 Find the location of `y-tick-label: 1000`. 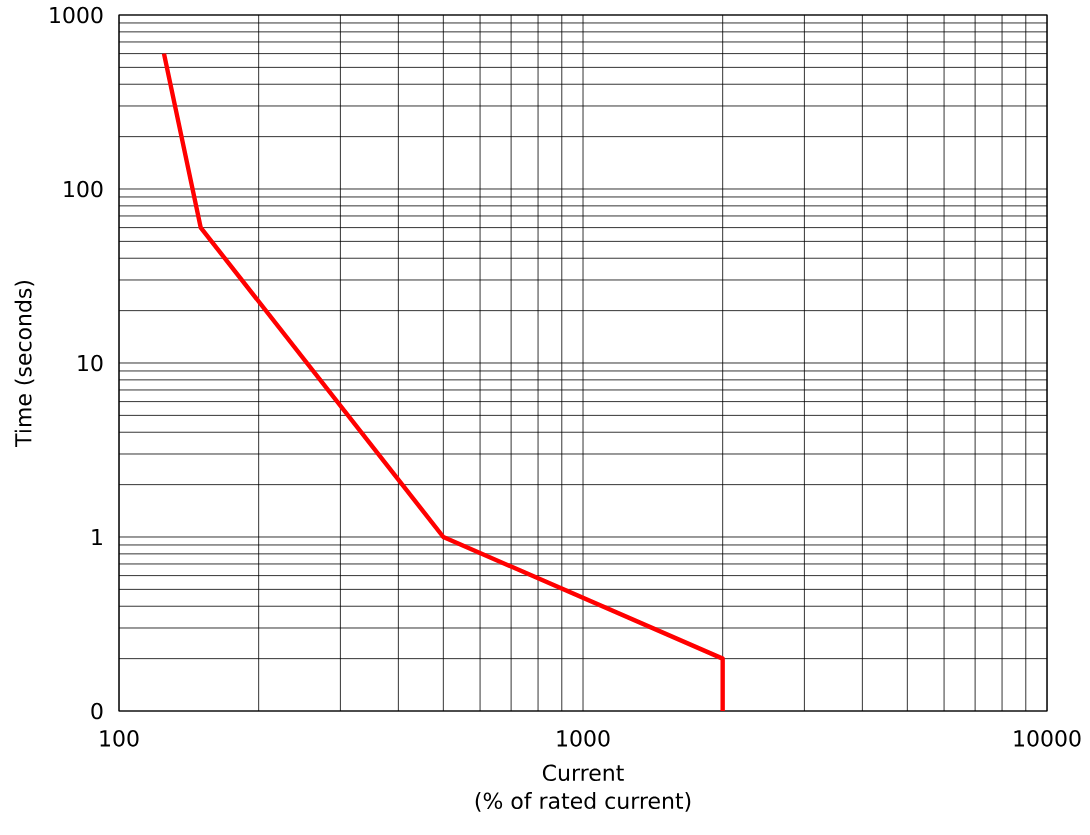

y-tick-label: 1000 is located at coordinates (76, 15).